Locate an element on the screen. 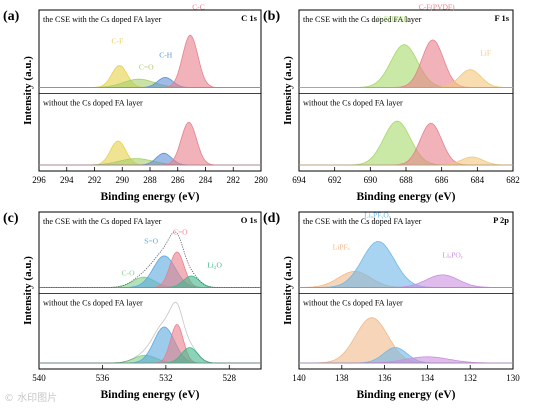  element-label: O 1s is located at coordinates (249, 220).